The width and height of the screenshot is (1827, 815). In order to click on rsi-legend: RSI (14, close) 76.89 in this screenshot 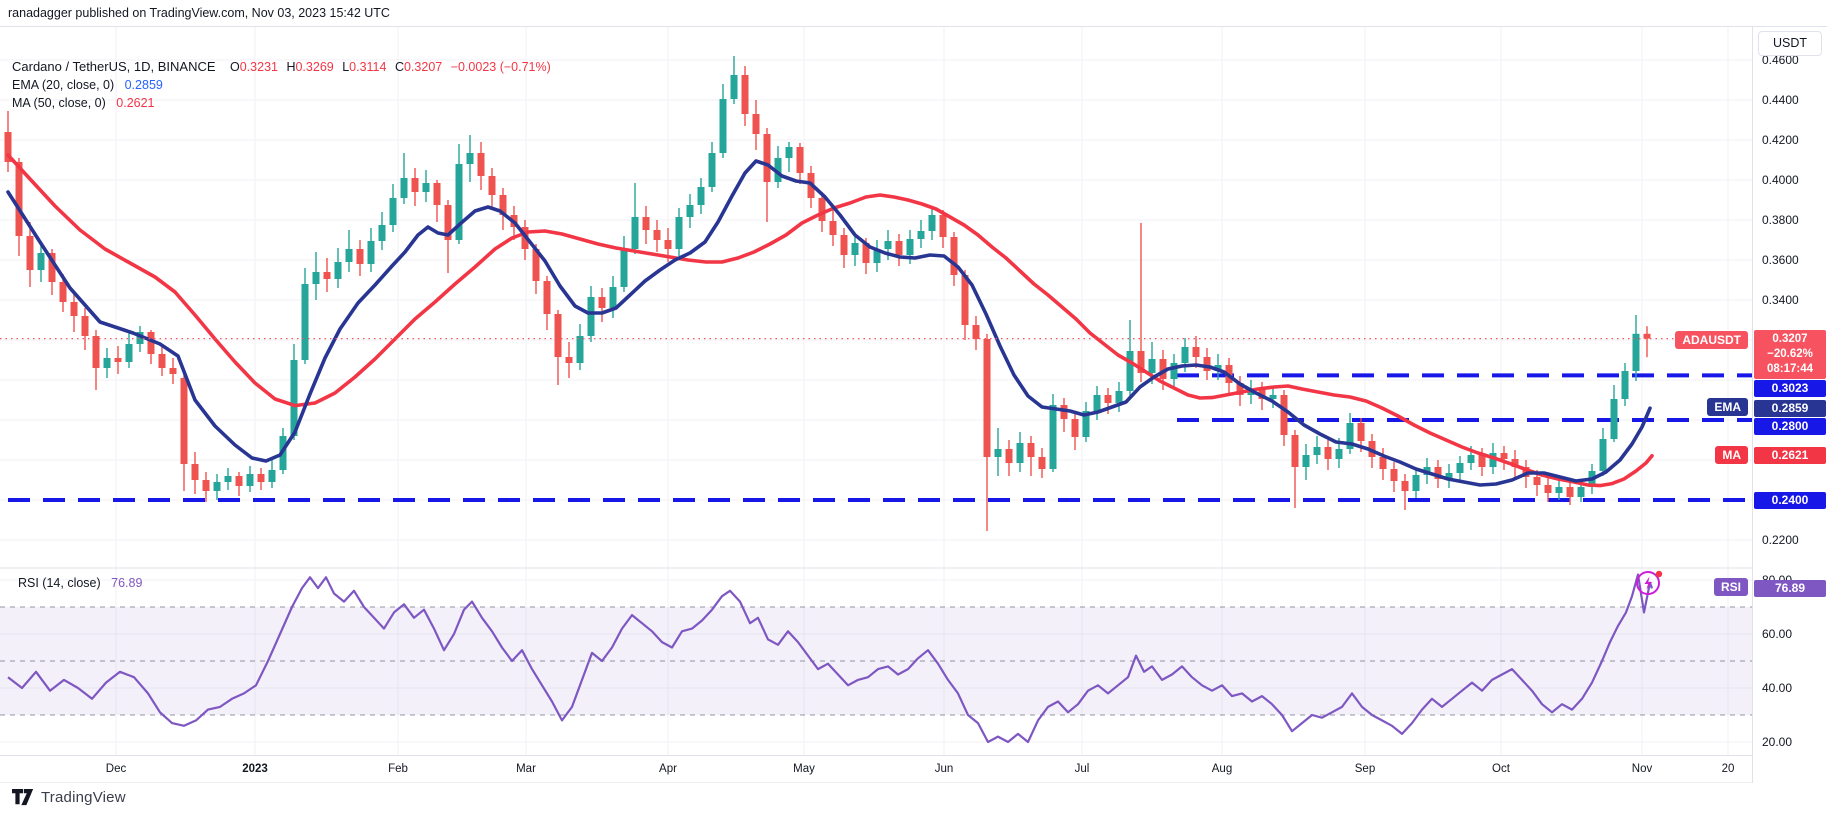, I will do `click(80, 583)`.